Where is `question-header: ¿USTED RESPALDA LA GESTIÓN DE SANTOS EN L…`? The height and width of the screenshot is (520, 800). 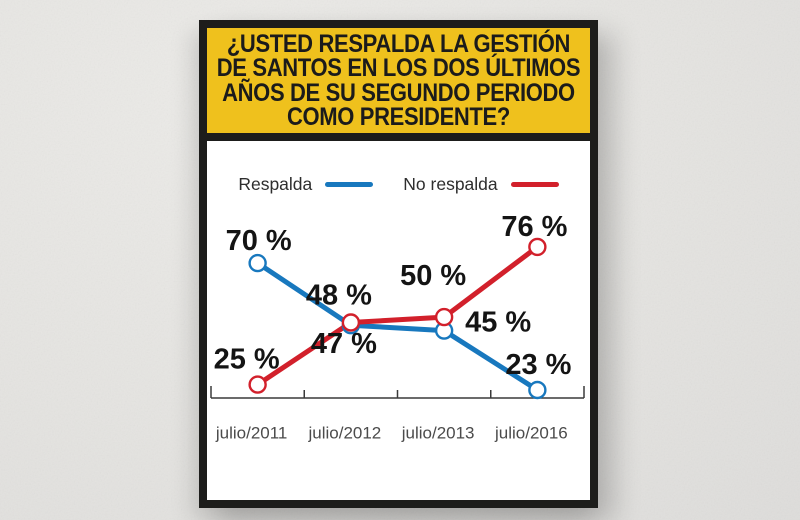 question-header: ¿USTED RESPALDA LA GESTIÓN DE SANTOS EN L… is located at coordinates (398, 84).